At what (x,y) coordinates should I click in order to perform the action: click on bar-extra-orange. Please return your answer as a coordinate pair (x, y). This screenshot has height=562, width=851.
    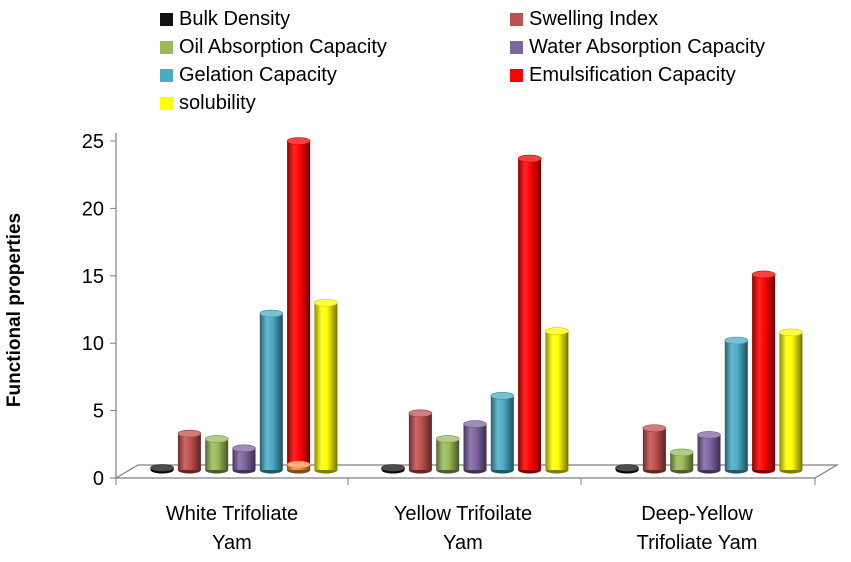
    Looking at the image, I should click on (298, 467).